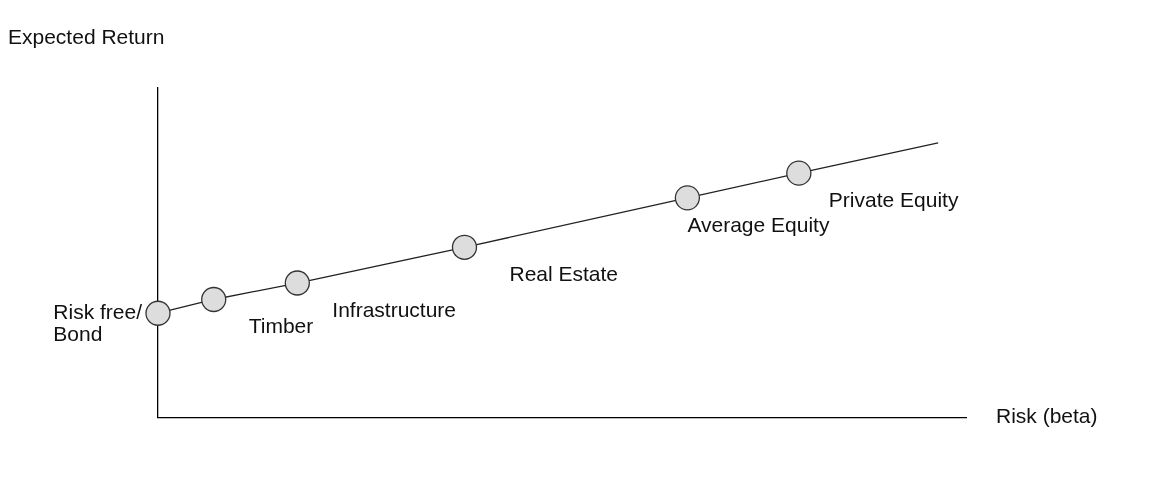 The width and height of the screenshot is (1154, 477). Describe the element at coordinates (893, 199) in the screenshot. I see `annotation: Private Equity` at that location.